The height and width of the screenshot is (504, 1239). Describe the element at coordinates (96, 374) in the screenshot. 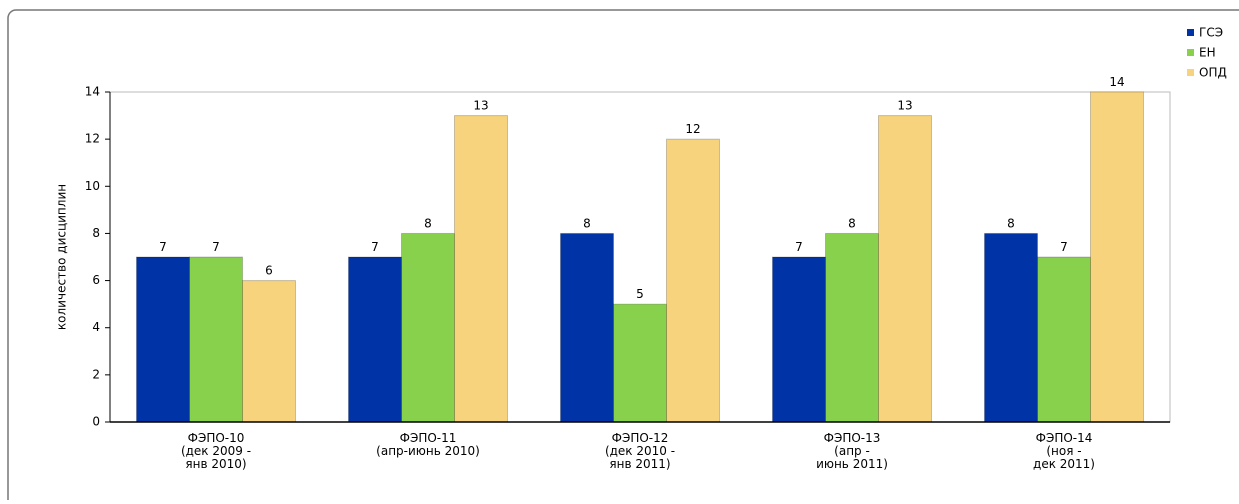

I see `y-tick-label: 2` at that location.